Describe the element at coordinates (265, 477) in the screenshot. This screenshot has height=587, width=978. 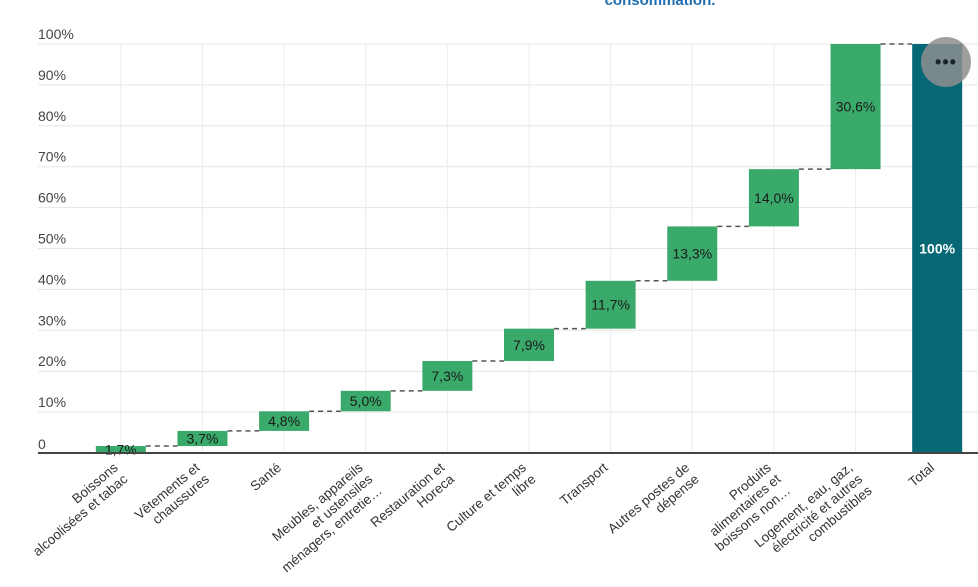
I see `x-category-label: Santé` at that location.